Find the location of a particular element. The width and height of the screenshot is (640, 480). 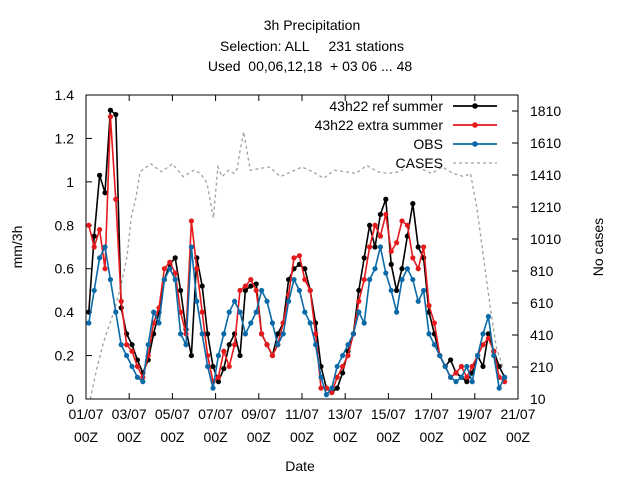

y-tick-label: 0 is located at coordinates (70, 399).